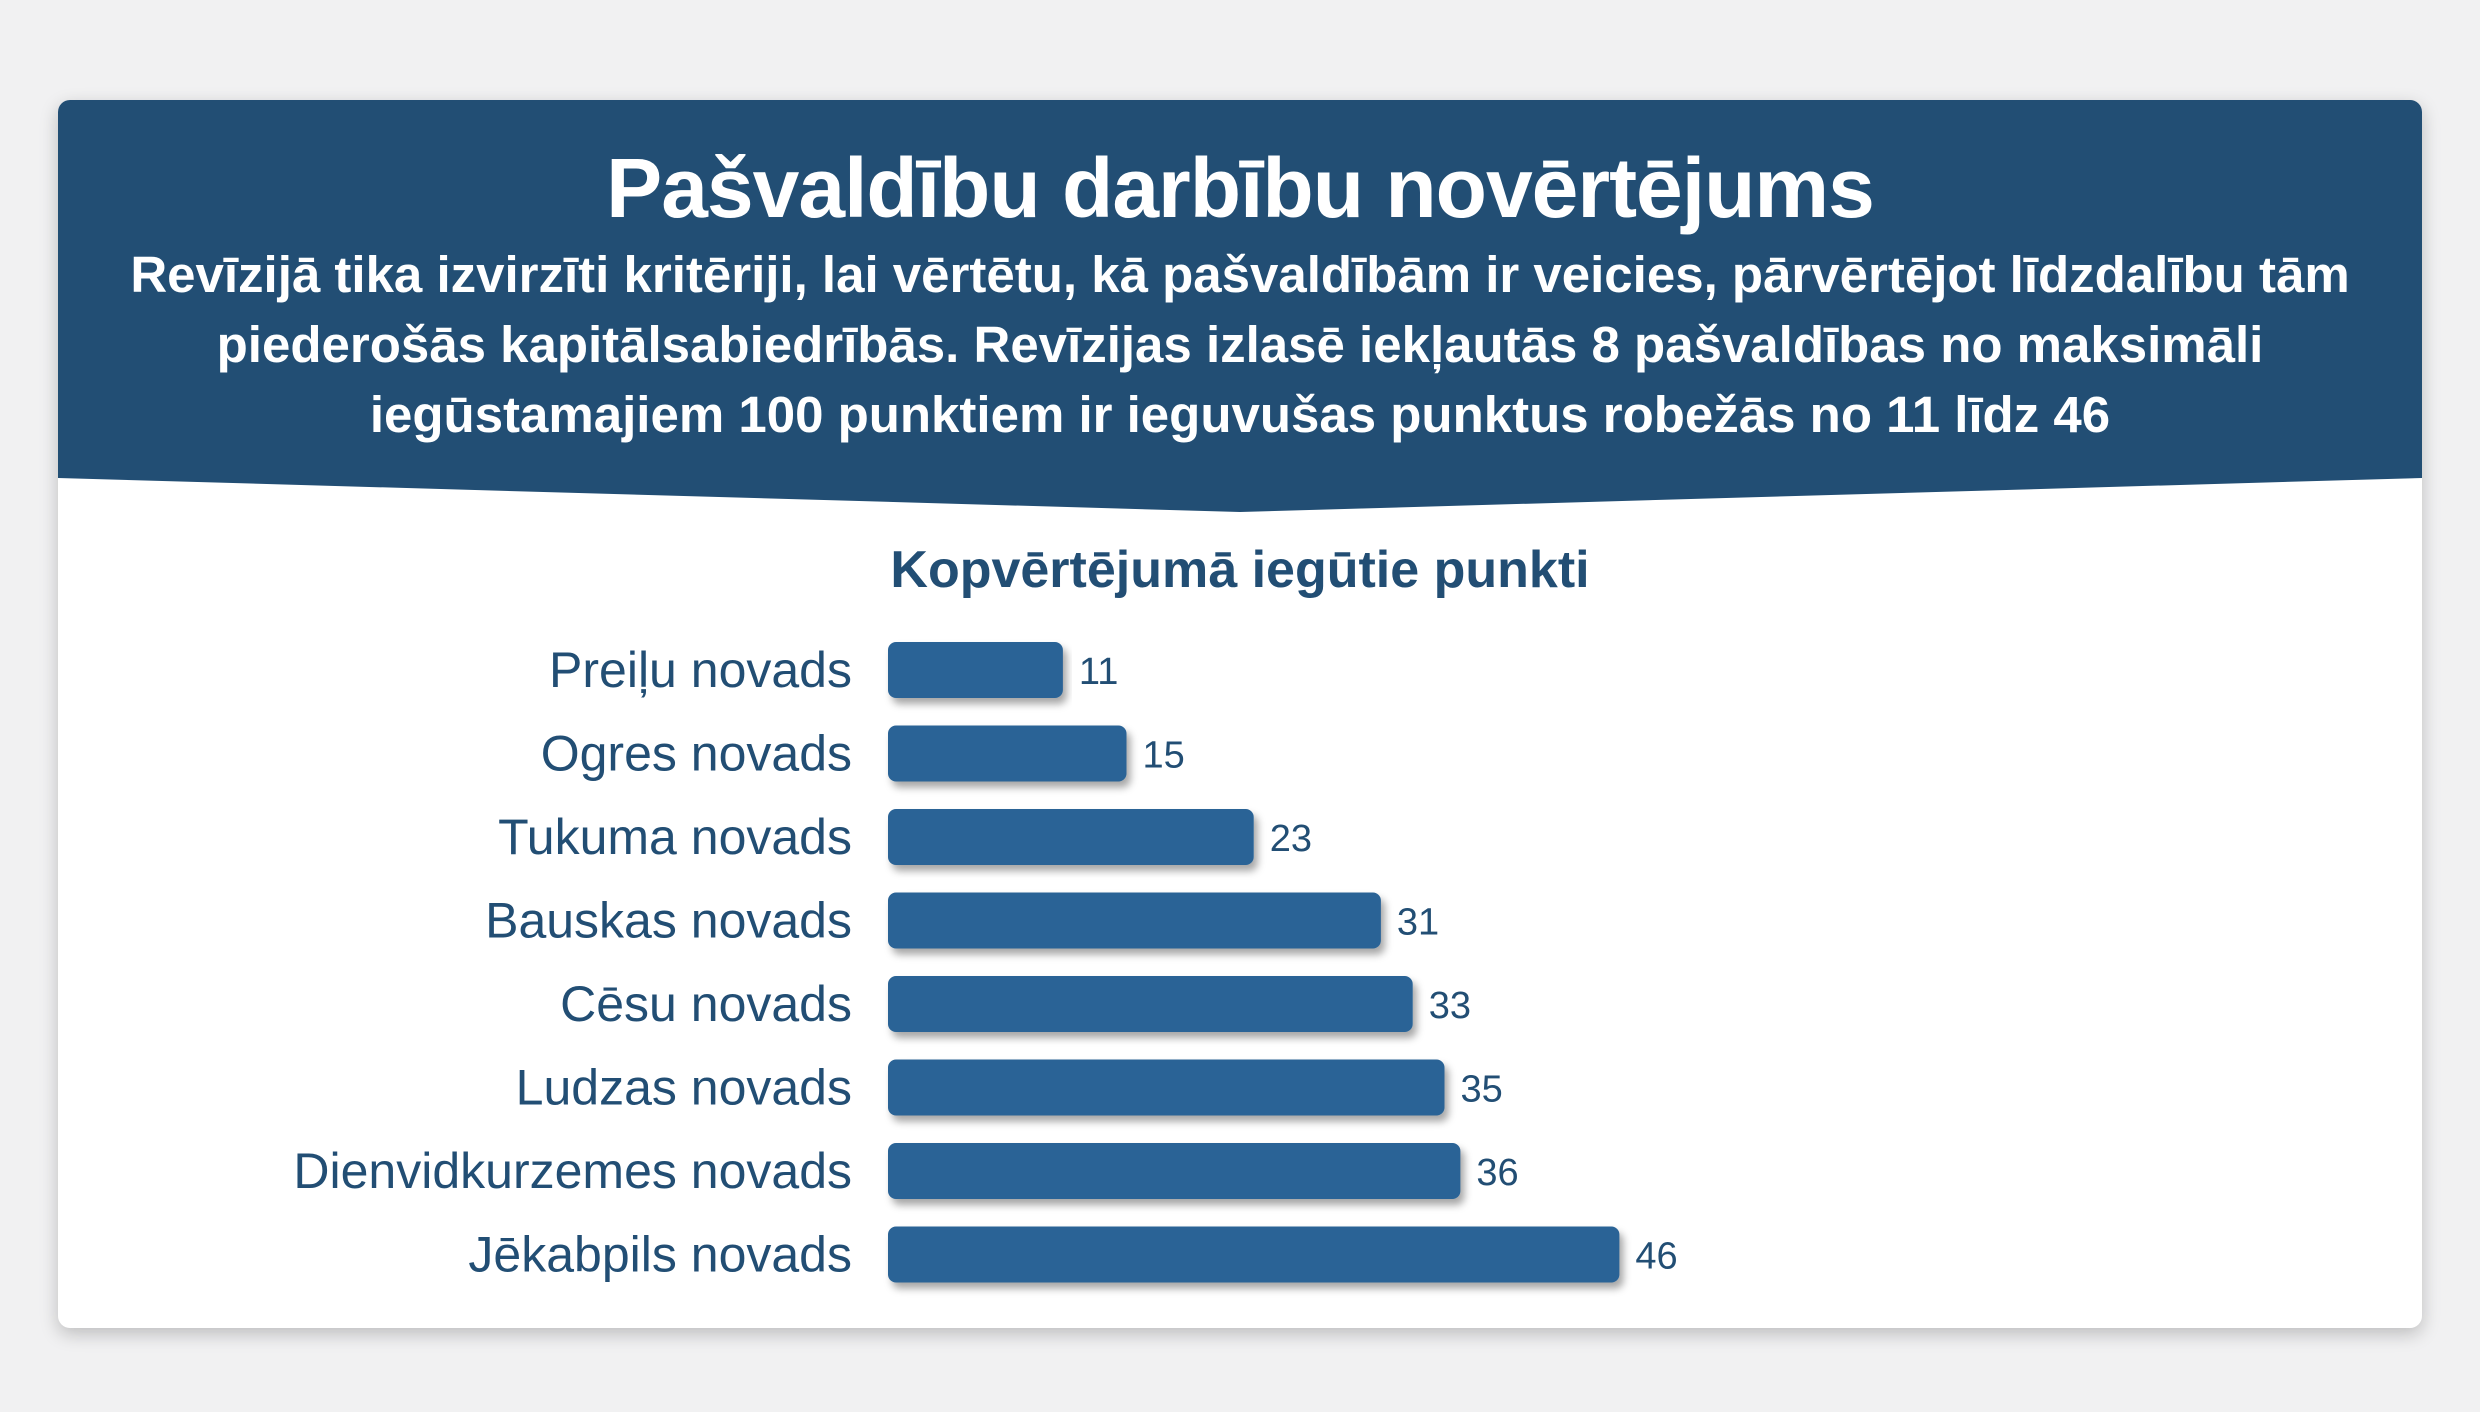 Image resolution: width=2480 pixels, height=1412 pixels. What do you see at coordinates (1656, 1257) in the screenshot?
I see `value-label: 46` at bounding box center [1656, 1257].